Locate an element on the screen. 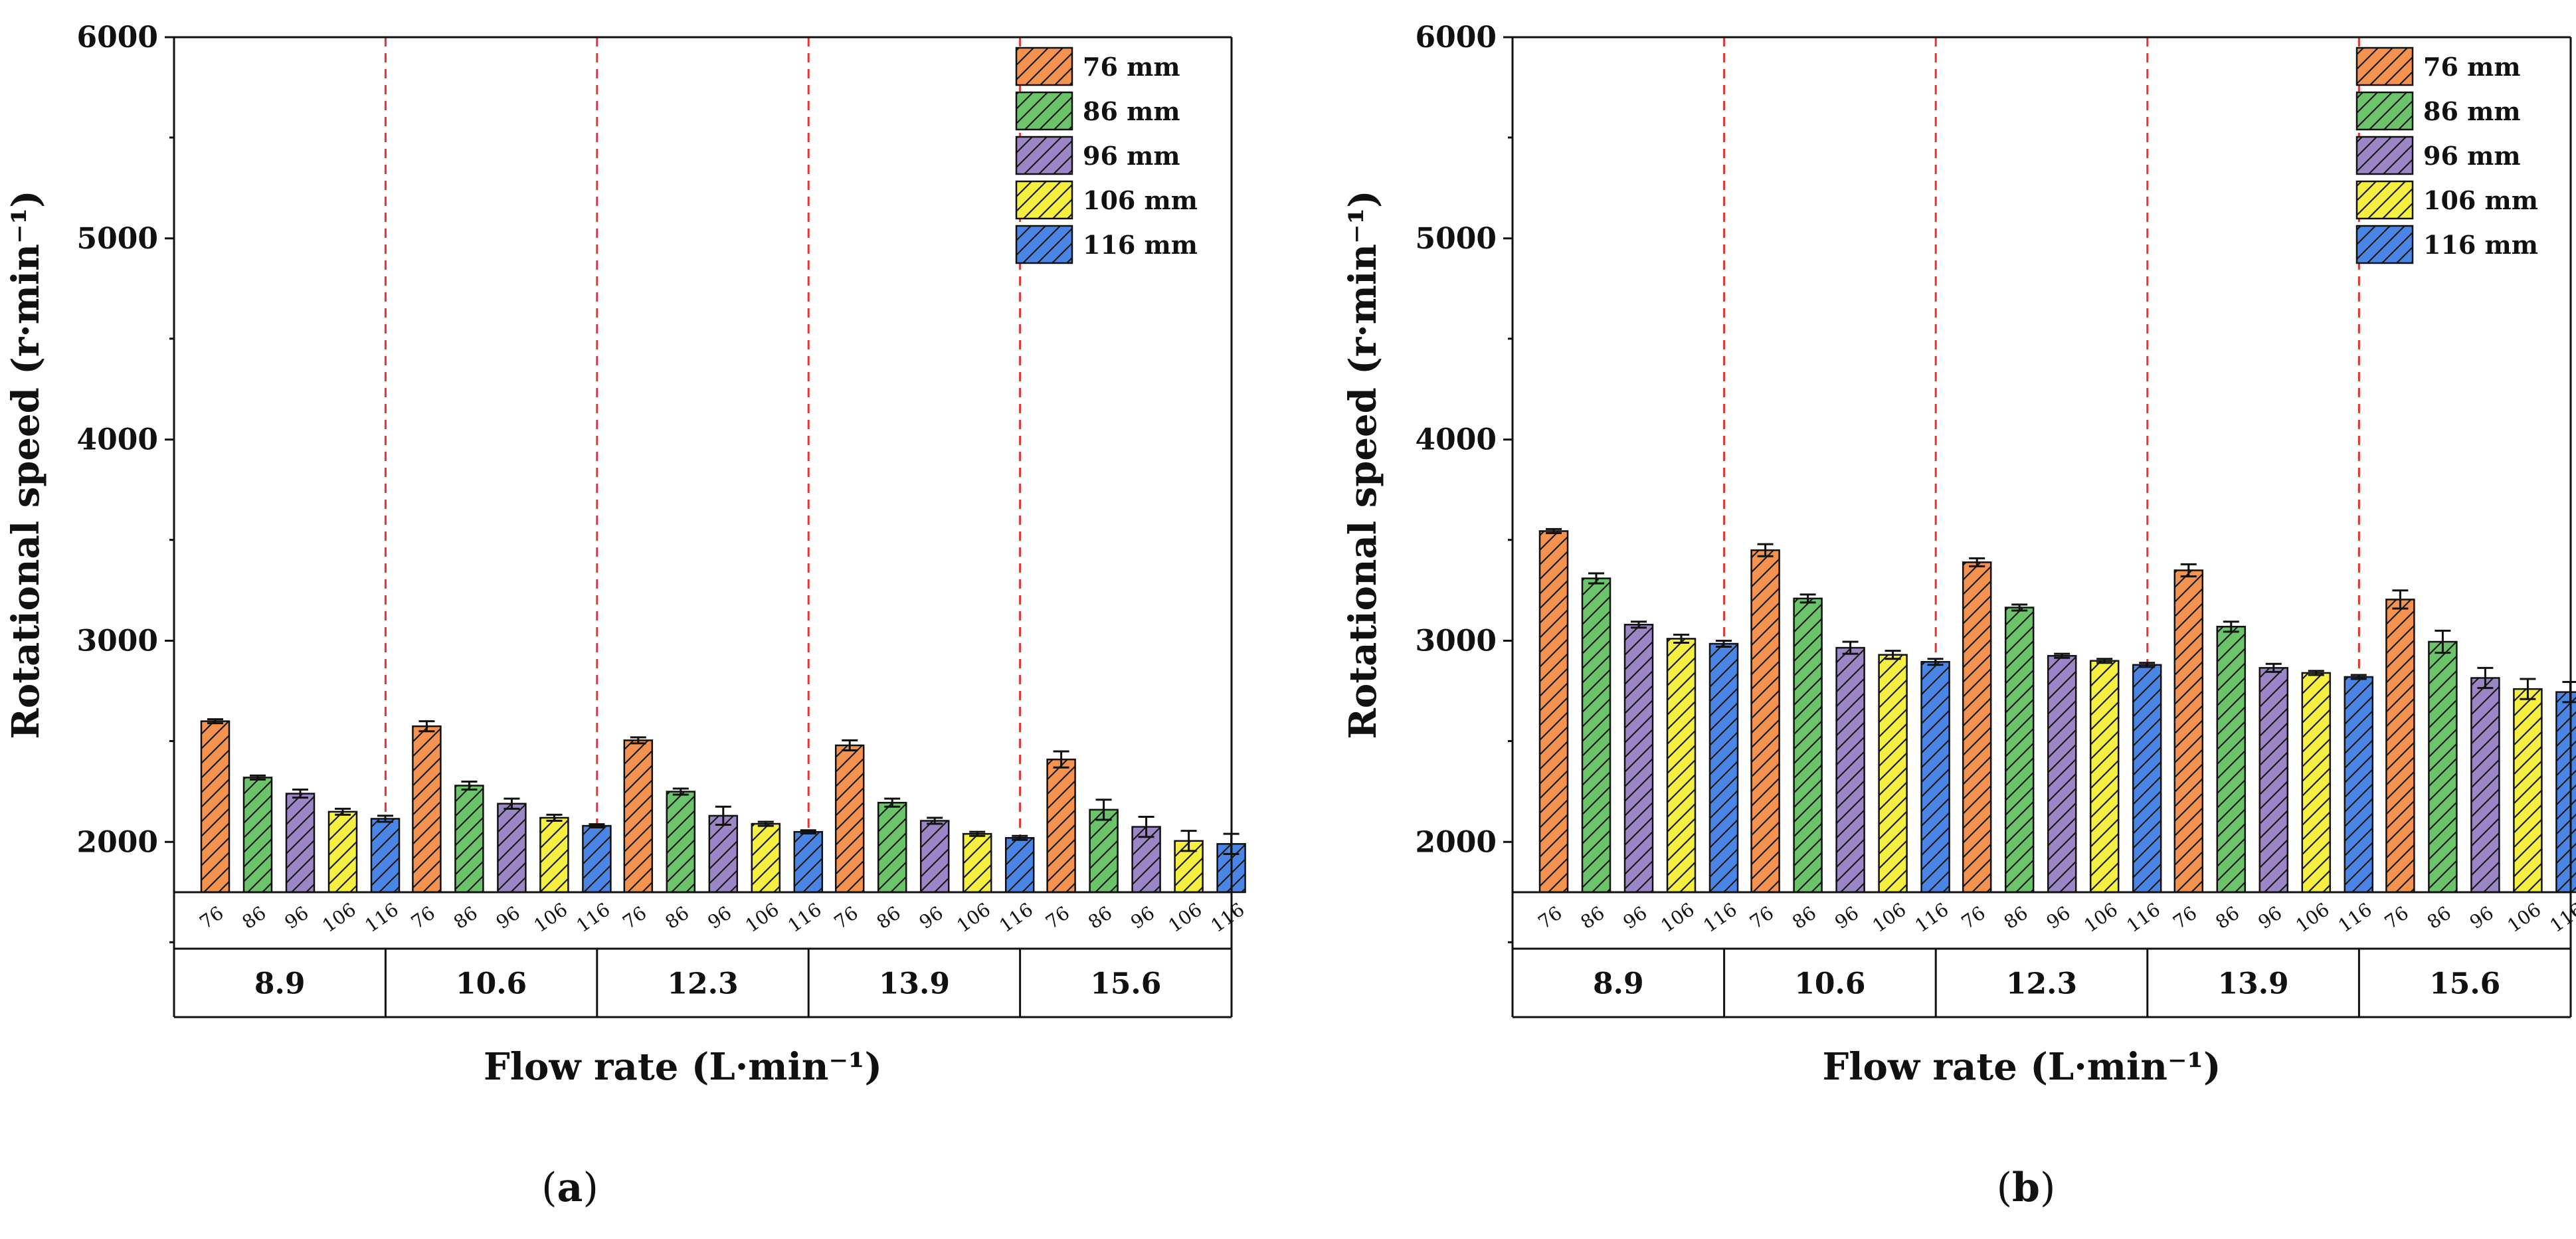 The height and width of the screenshot is (1239, 2576). y-tick-label: 4000 is located at coordinates (1456, 440).